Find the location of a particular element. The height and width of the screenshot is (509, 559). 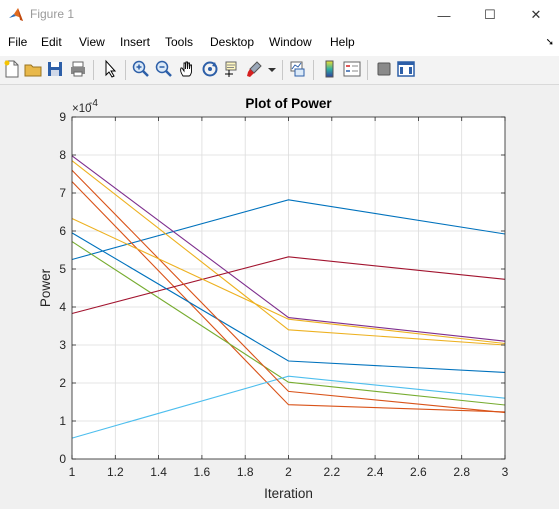

print-icon is located at coordinates (78, 69).